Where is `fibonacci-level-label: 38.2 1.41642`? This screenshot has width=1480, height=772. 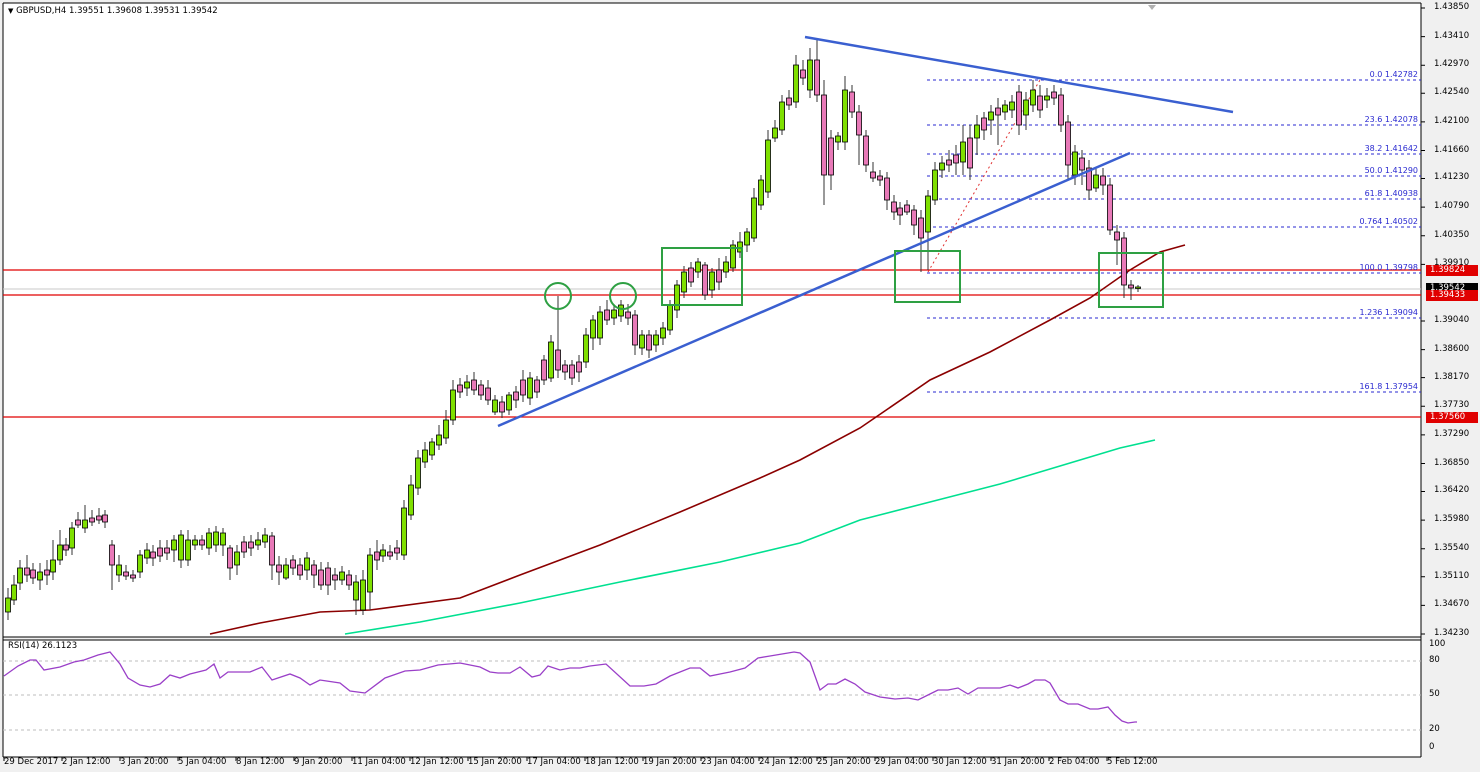
fibonacci-level-label: 38.2 1.41642 is located at coordinates (1391, 148).